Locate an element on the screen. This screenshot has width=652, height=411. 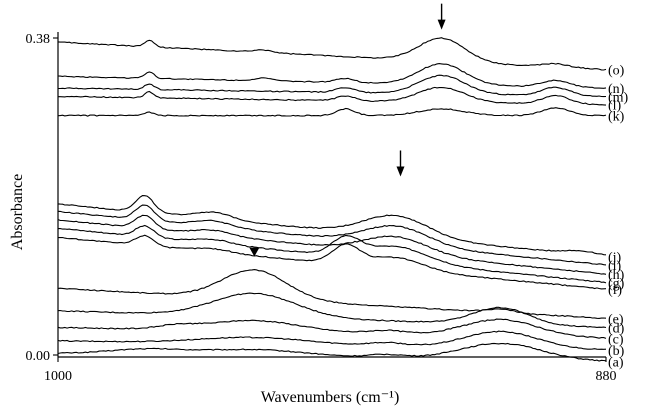
x-axis-label: Wavenumbers (cm⁻¹) is located at coordinates (330, 397).